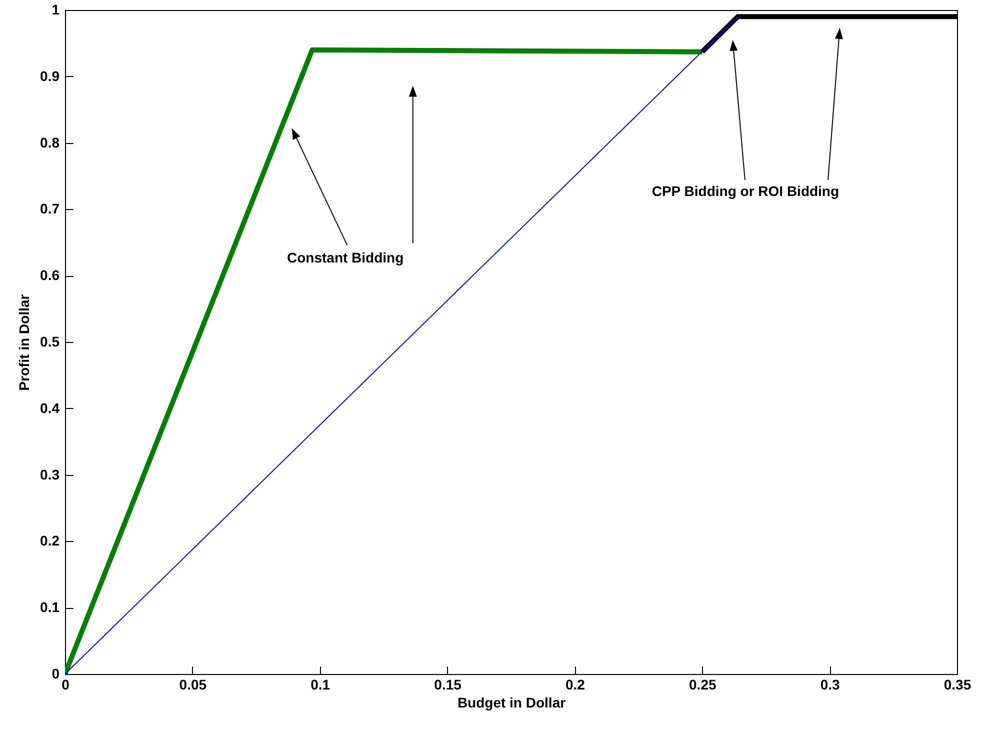 Image resolution: width=982 pixels, height=731 pixels. What do you see at coordinates (50, 607) in the screenshot?
I see `y-tick-label: 0.1` at bounding box center [50, 607].